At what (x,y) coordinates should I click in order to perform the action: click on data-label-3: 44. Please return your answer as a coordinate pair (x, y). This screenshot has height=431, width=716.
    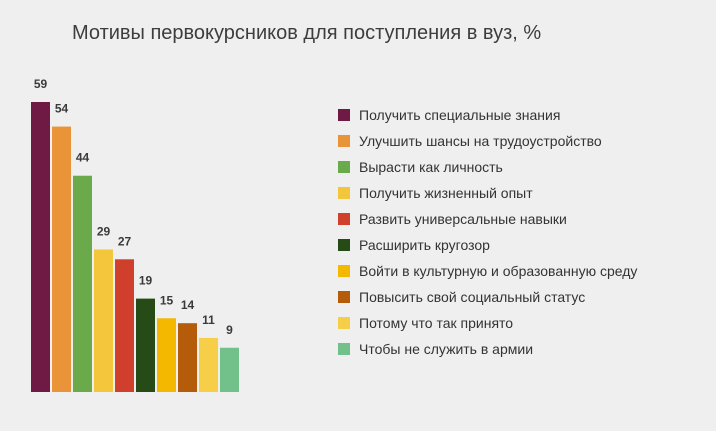
    Looking at the image, I should click on (83, 158).